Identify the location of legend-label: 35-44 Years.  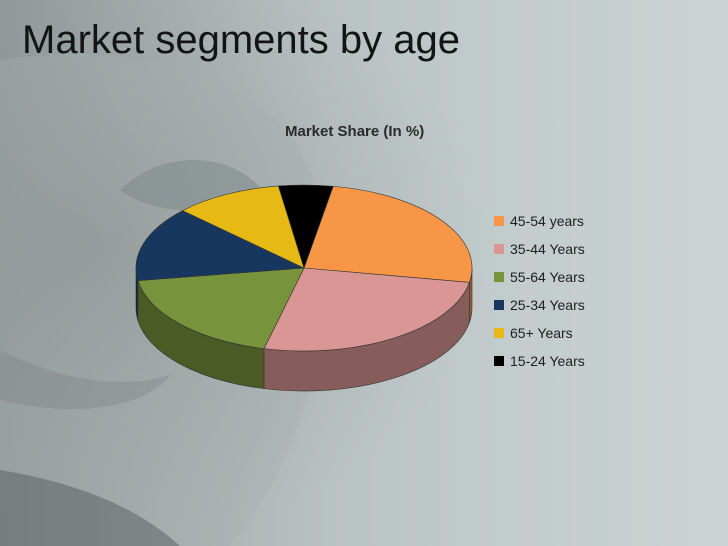
(547, 249).